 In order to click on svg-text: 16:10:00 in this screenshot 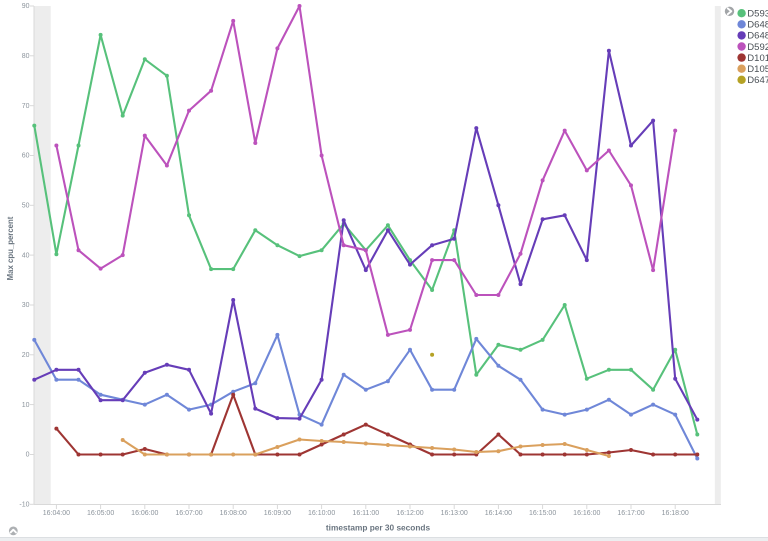, I will do `click(321, 513)`.